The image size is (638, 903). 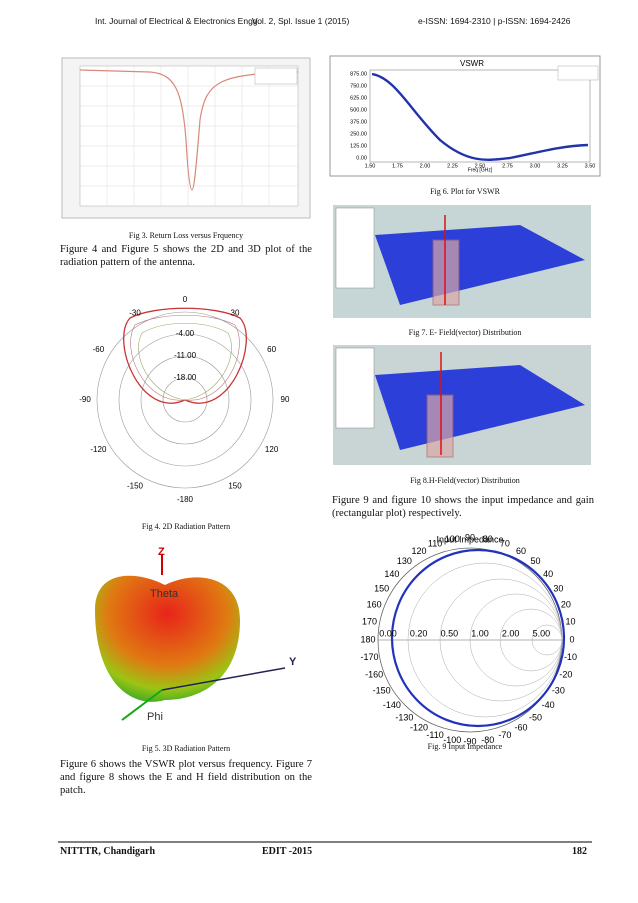 What do you see at coordinates (472, 63) in the screenshot?
I see `plot-title: VSWR` at bounding box center [472, 63].